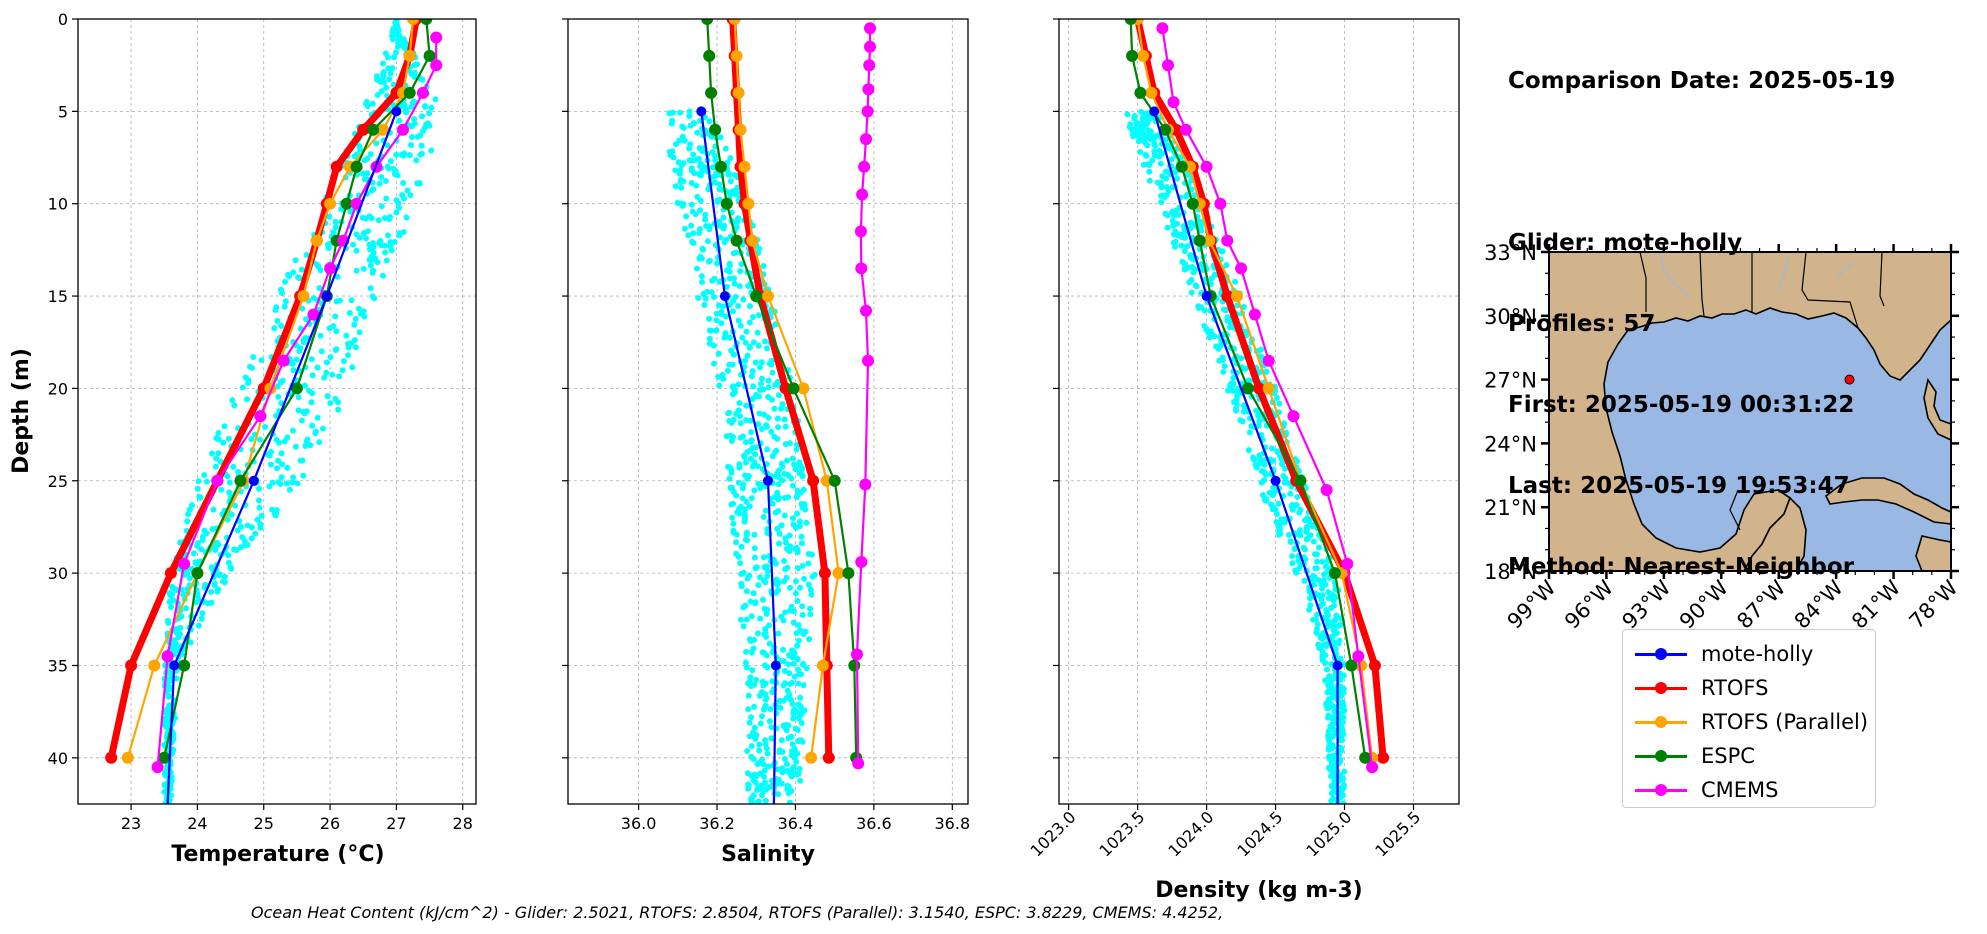 The image size is (1987, 934). I want to click on series-marker-rtofs-parallel, so click(752, 240).